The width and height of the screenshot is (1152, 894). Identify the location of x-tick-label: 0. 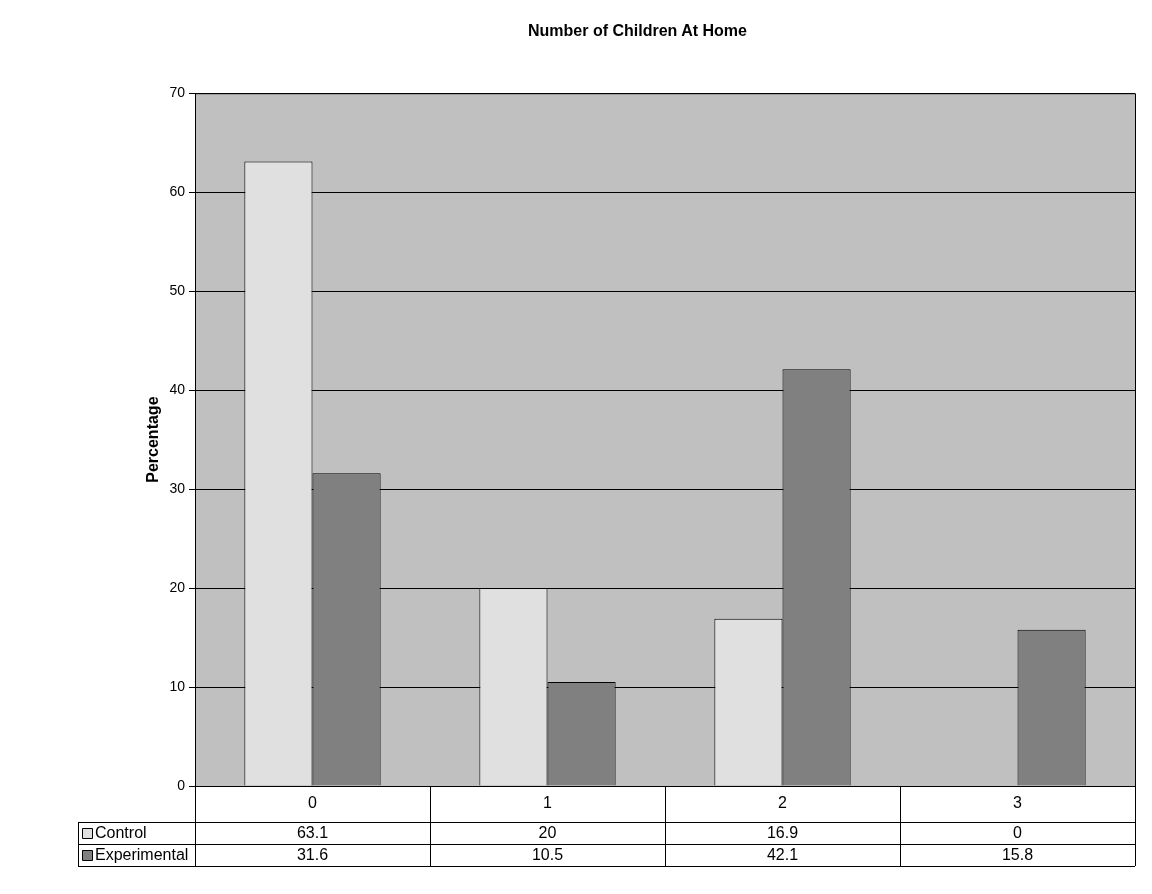
(313, 803).